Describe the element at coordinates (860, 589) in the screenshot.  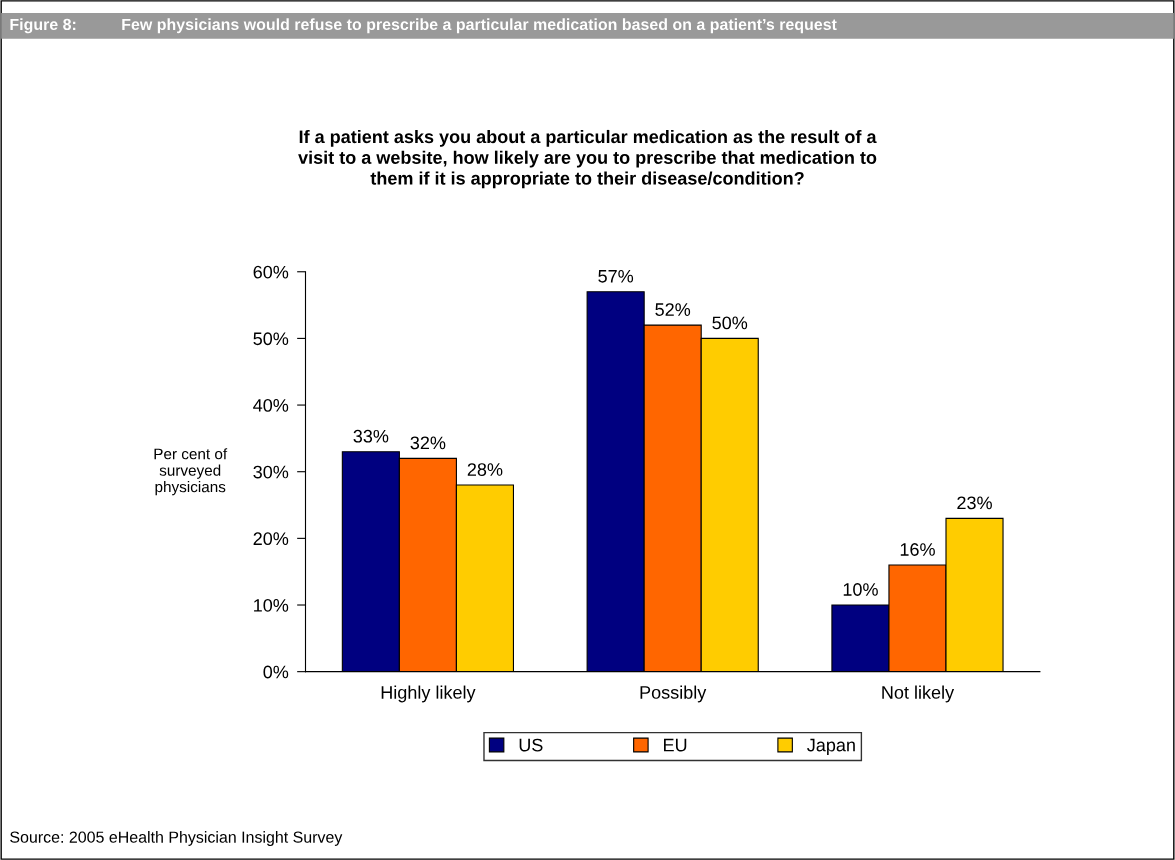
I see `data-label: 10%` at that location.